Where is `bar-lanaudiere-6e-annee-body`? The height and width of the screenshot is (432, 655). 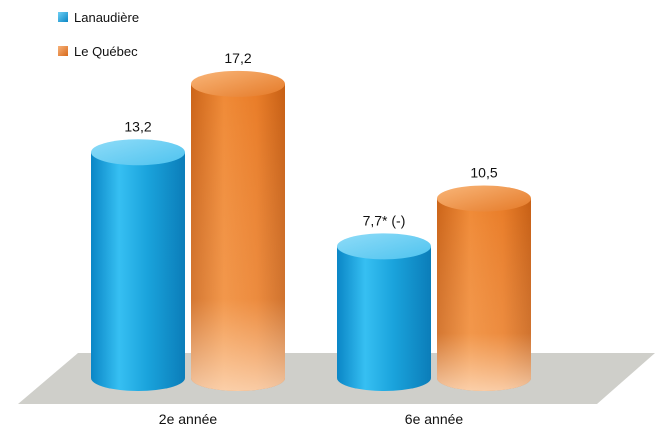
bar-lanaudiere-6e-annee-body is located at coordinates (384, 318).